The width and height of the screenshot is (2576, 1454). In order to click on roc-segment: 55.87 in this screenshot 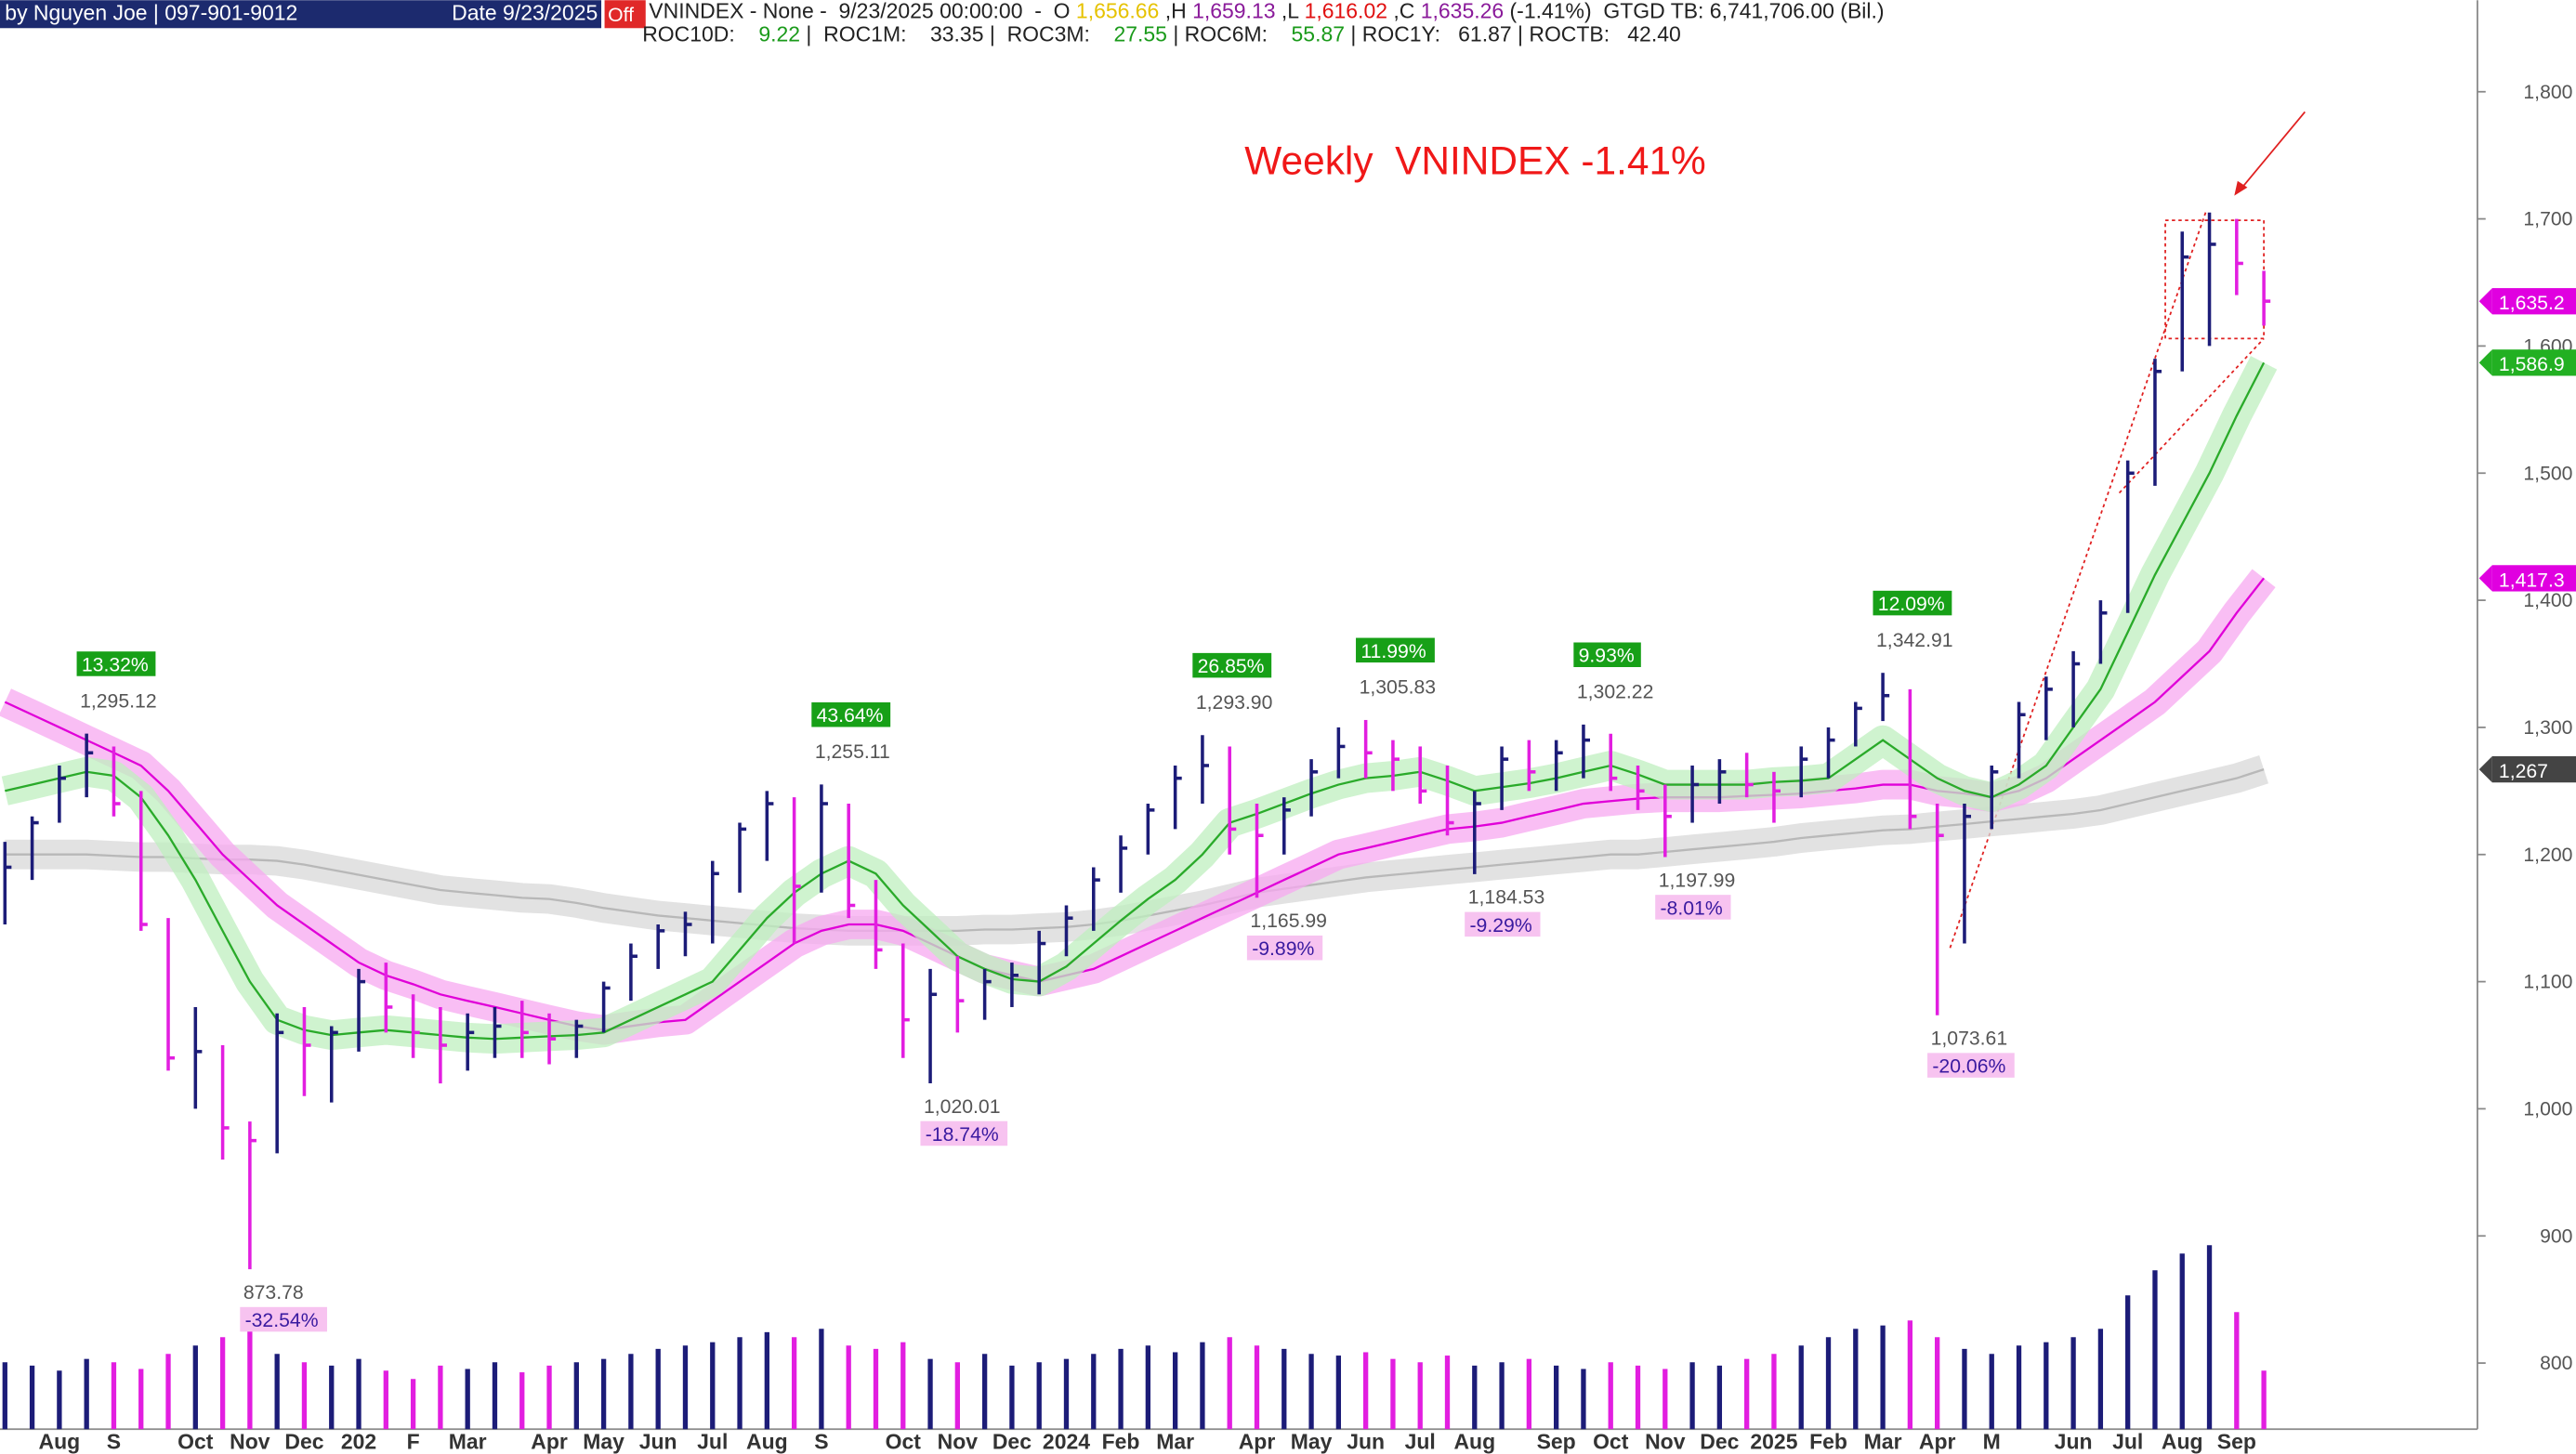, I will do `click(1318, 33)`.